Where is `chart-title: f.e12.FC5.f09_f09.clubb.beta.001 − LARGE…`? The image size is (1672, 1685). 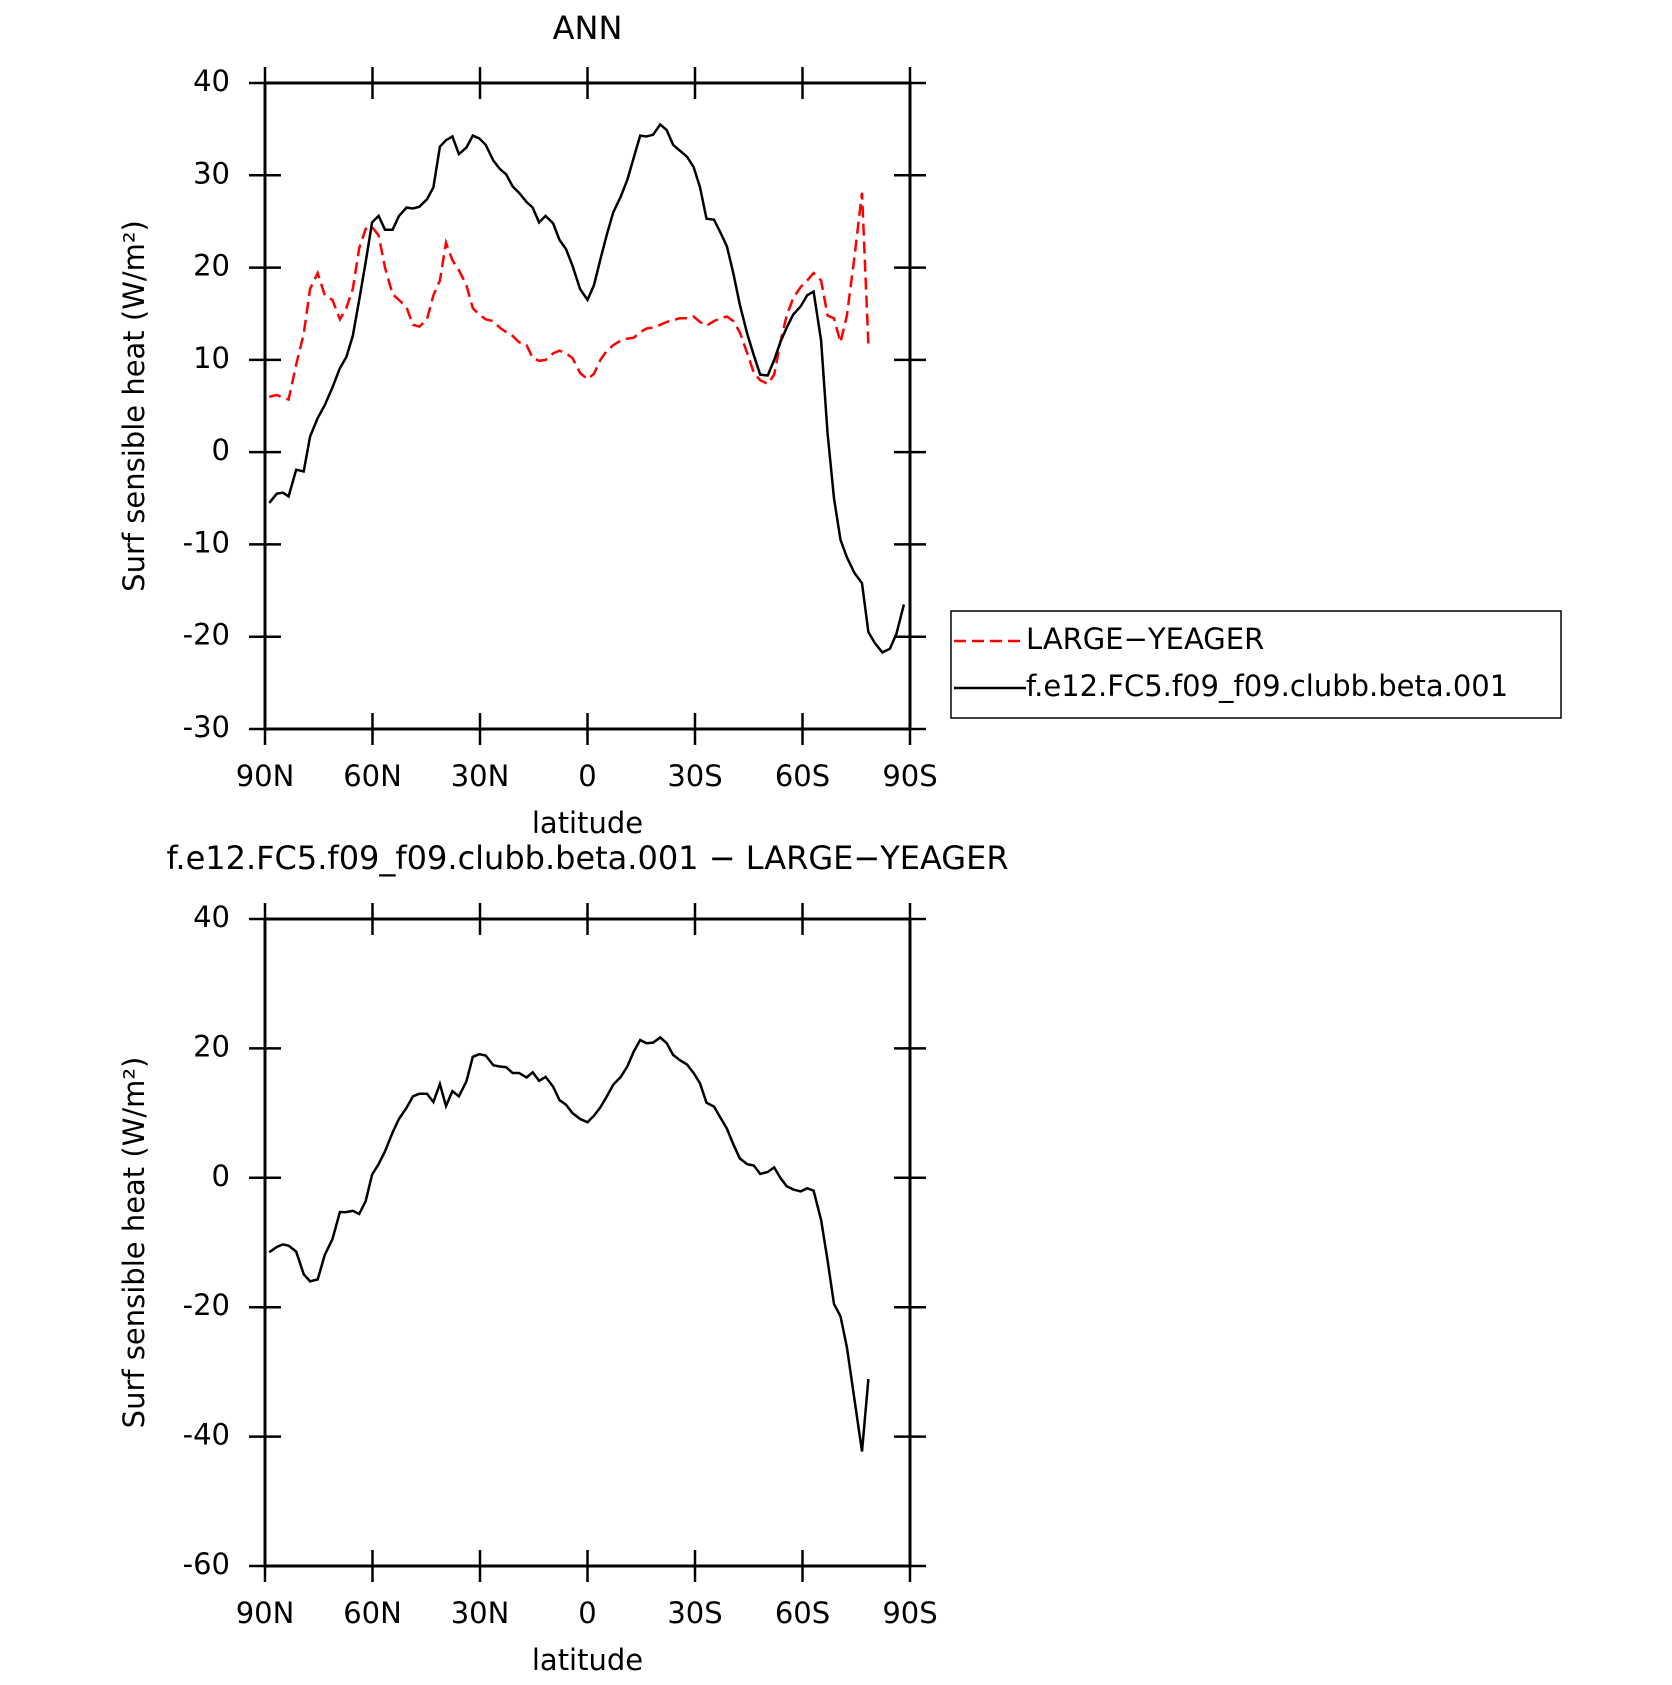
chart-title: f.e12.FC5.f09_f09.clubb.beta.001 − LARGE… is located at coordinates (587, 858).